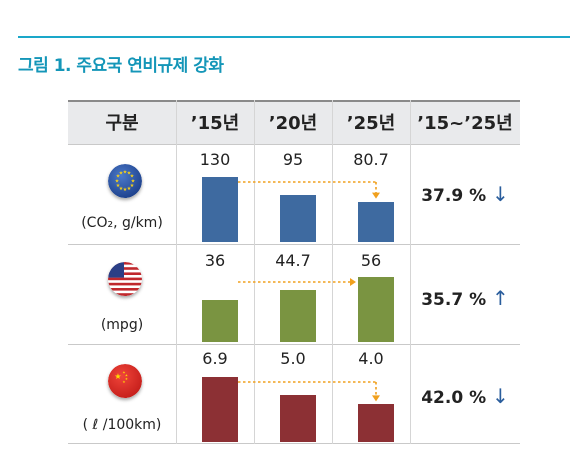 The width and height of the screenshot is (588, 475). Describe the element at coordinates (293, 159) in the screenshot. I see `eu-2020-value: 95` at that location.